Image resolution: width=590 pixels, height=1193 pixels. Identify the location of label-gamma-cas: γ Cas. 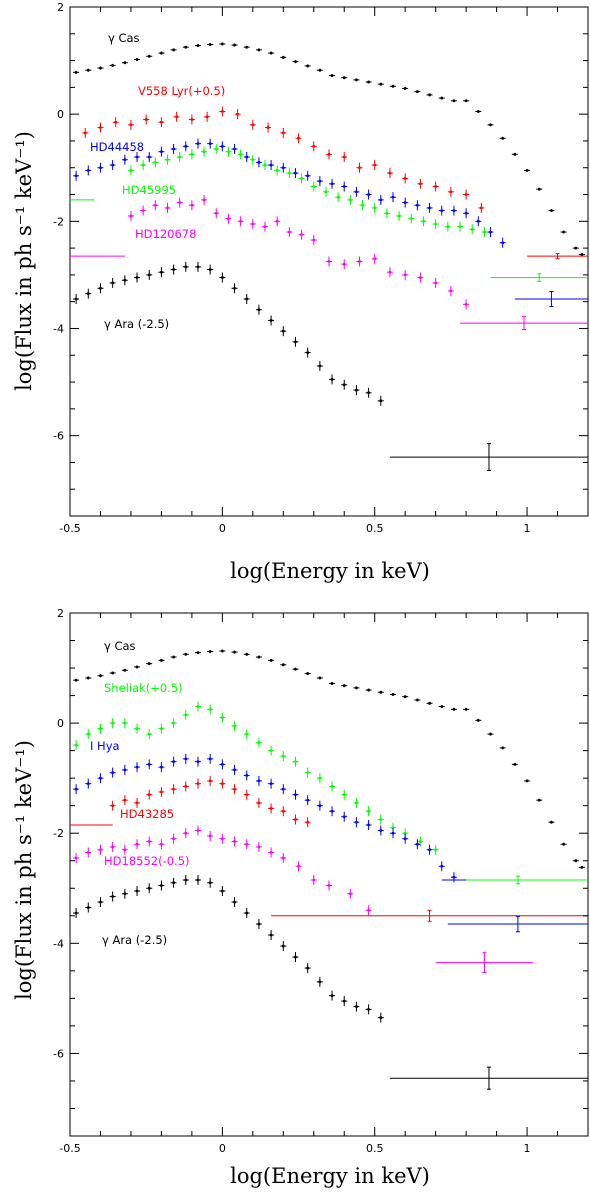
(124, 38).